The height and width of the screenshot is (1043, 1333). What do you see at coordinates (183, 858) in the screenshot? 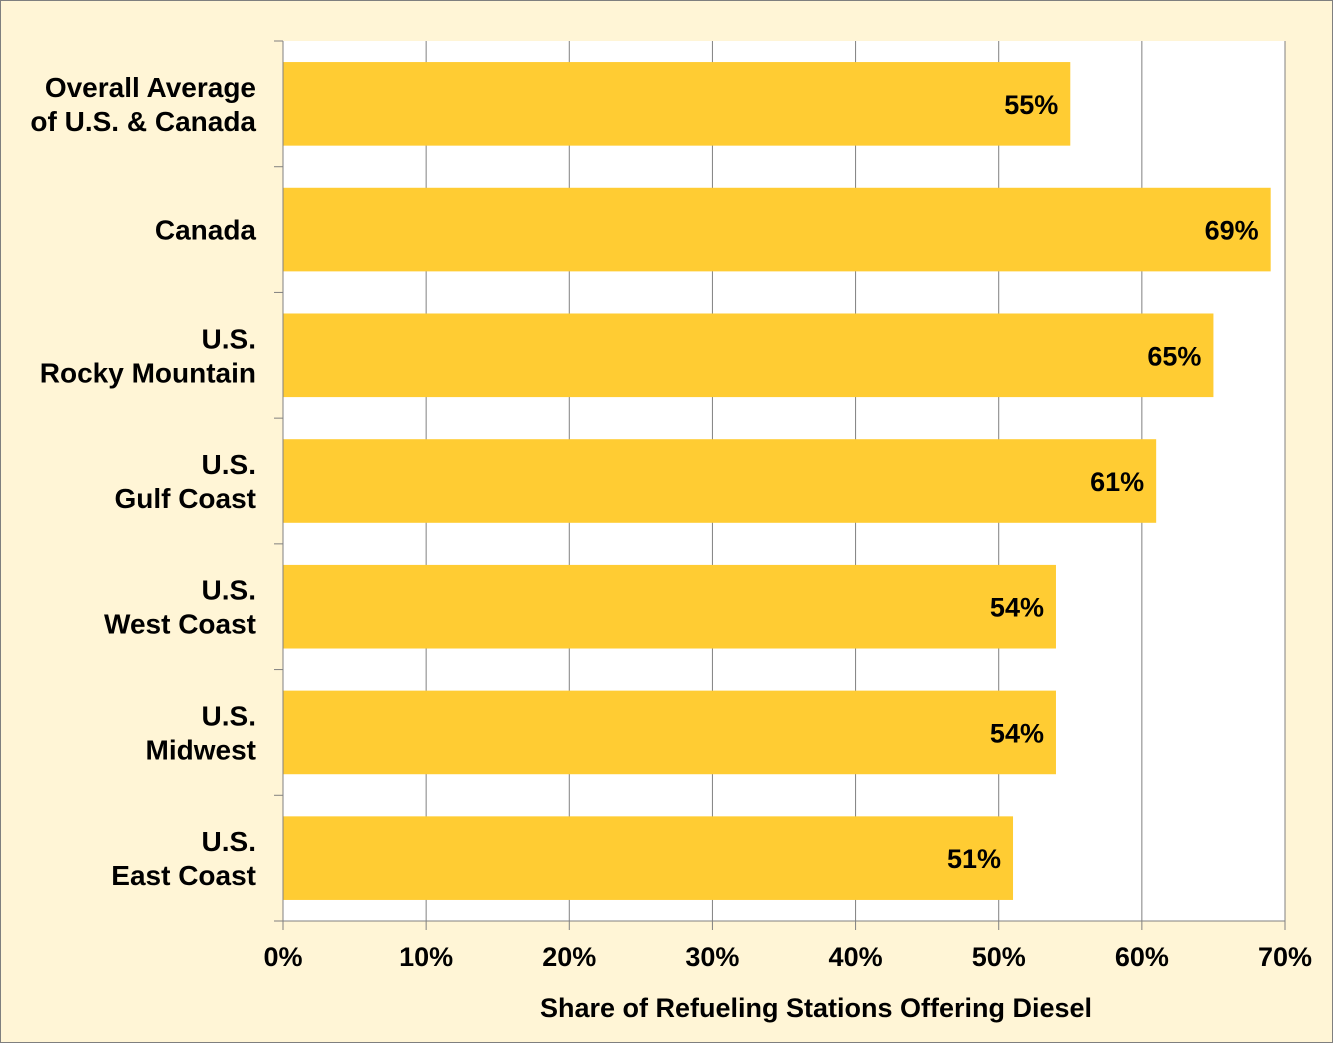
I see `category-label: U.S. East Coast` at bounding box center [183, 858].